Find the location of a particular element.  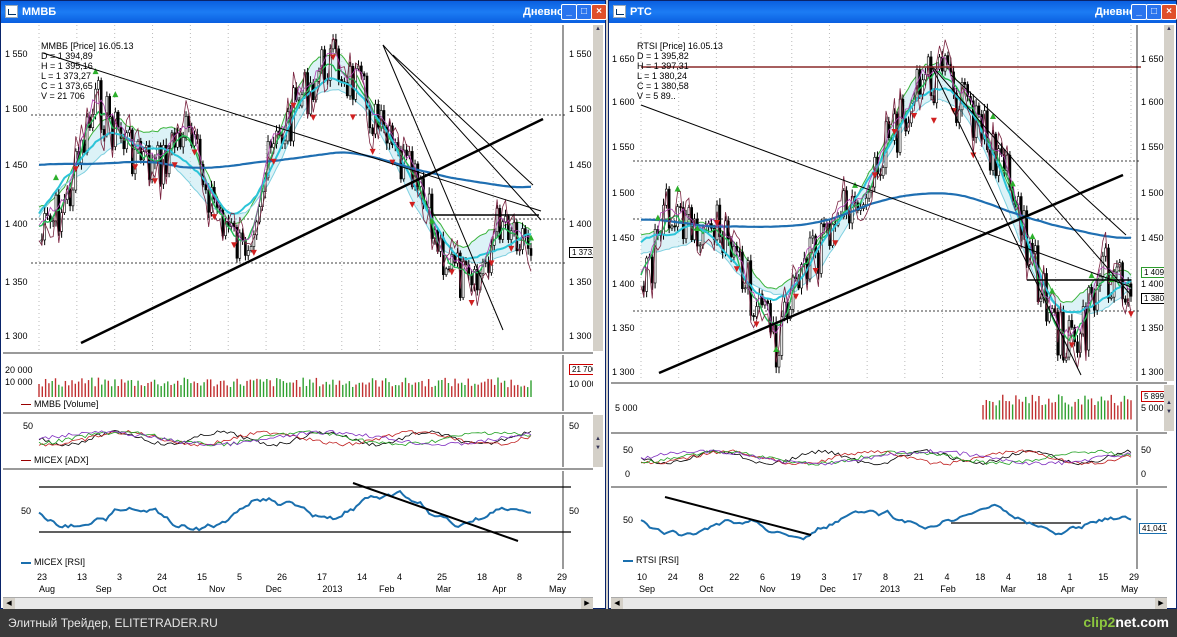

date-day-label: 6 is located at coordinates (763, 577).